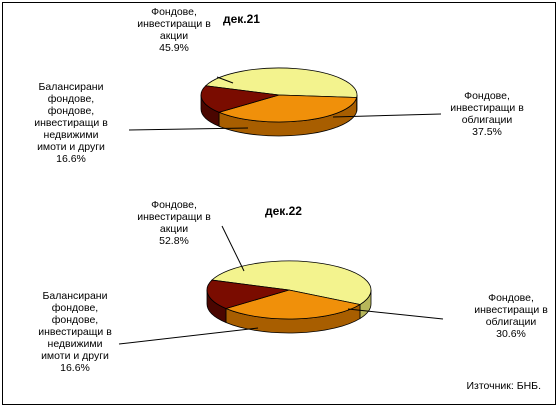 This screenshot has width=558, height=407. I want to click on slice-label-2: Фондове, инвестиращи в облигации 30.6%, so click(511, 316).